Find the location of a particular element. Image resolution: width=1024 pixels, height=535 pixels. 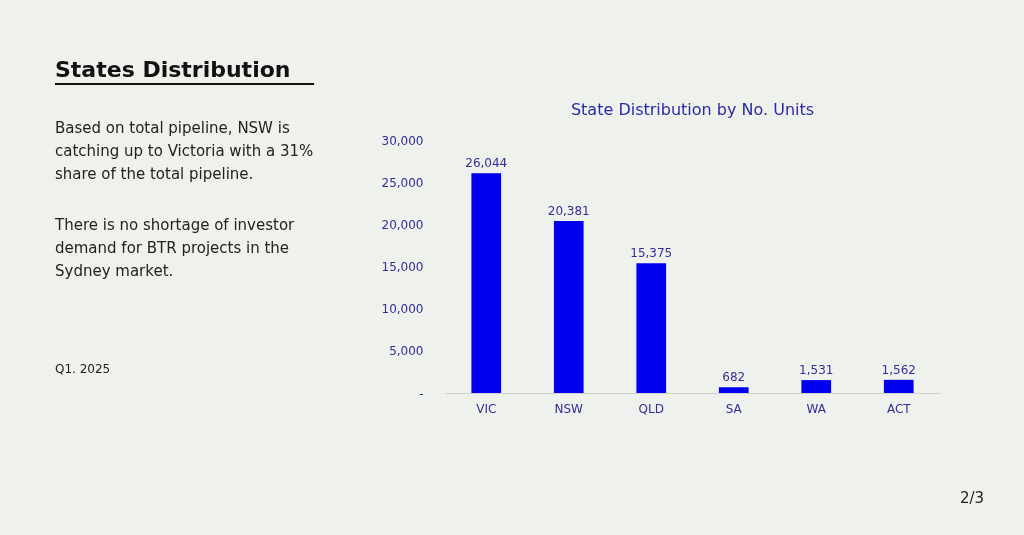

x-tick-label: NSW is located at coordinates (569, 408).